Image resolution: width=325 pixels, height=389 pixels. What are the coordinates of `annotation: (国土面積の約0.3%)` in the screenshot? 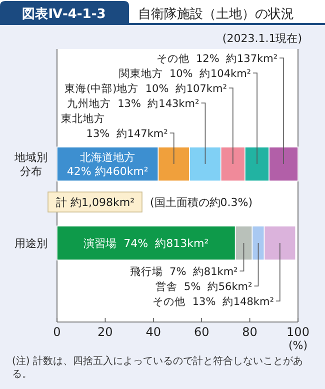 It's located at (201, 202).